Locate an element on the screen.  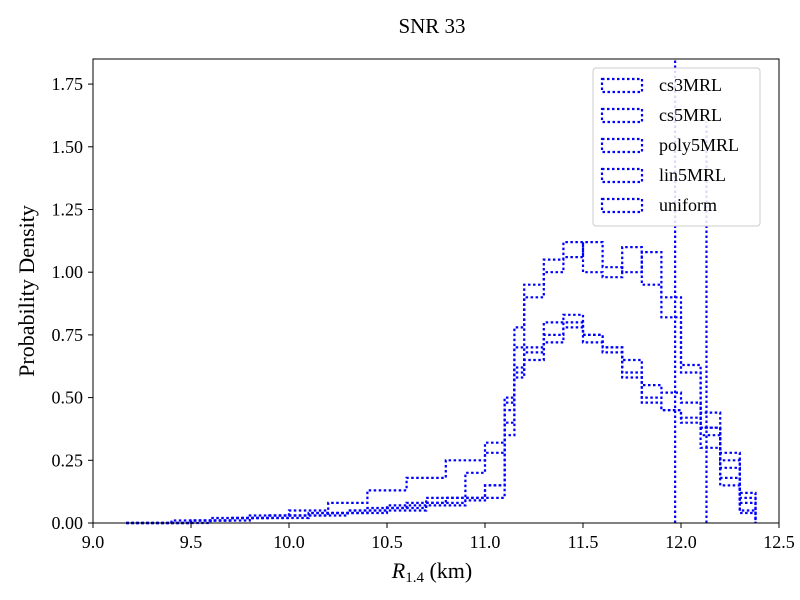
legend-label: lin5MRL is located at coordinates (692, 175).